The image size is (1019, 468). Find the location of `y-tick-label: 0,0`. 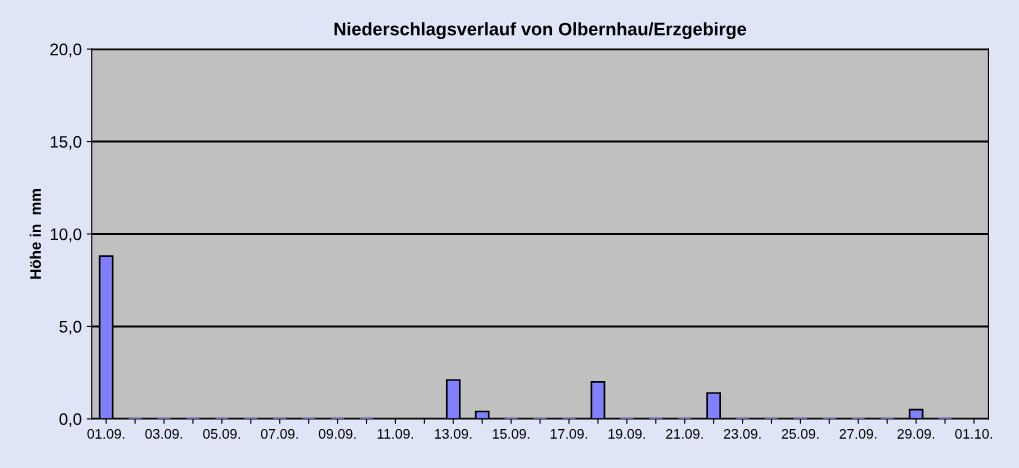

y-tick-label: 0,0 is located at coordinates (70, 420).